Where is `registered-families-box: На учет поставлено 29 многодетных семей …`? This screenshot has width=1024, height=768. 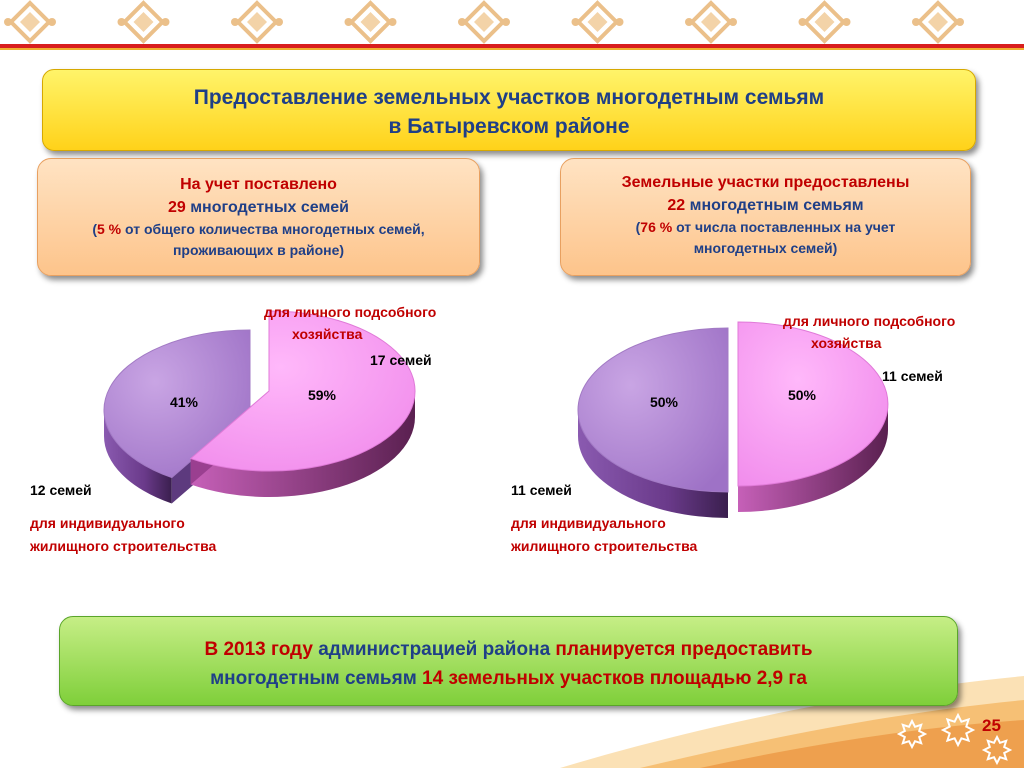
registered-families-box: На учет поставлено 29 многодетных семей … is located at coordinates (258, 217).